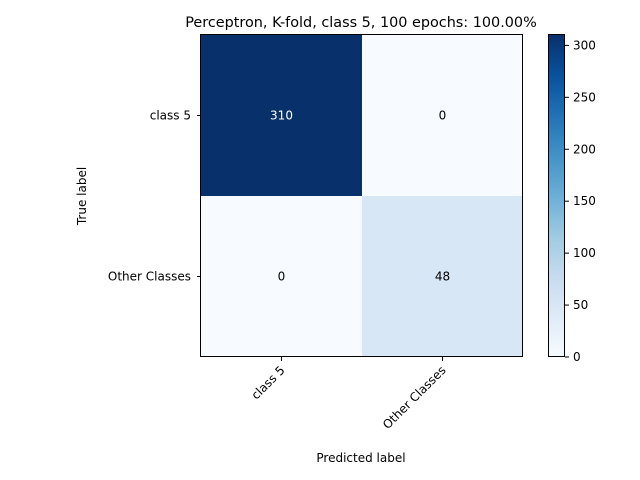 This screenshot has height=480, width=640. What do you see at coordinates (360, 458) in the screenshot?
I see `x-axis-label: Predicted label` at bounding box center [360, 458].